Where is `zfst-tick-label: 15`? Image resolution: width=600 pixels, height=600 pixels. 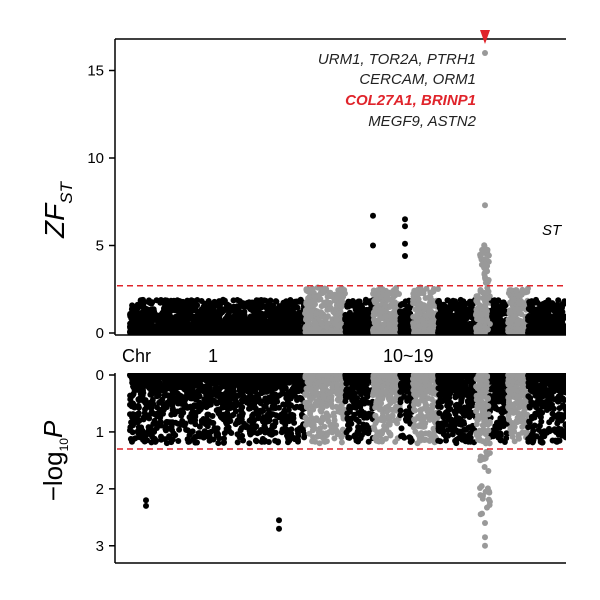
zfst-tick-label: 15 is located at coordinates (95, 71).